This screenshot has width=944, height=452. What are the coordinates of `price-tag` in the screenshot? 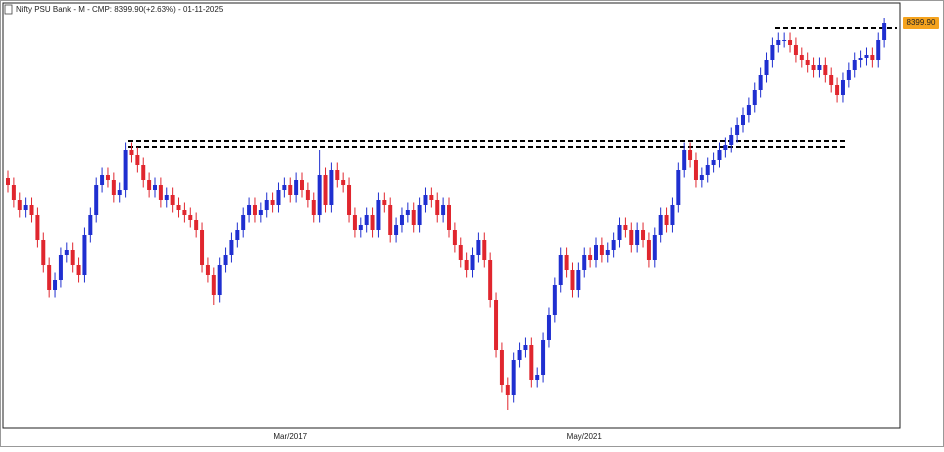 It's located at (921, 23).